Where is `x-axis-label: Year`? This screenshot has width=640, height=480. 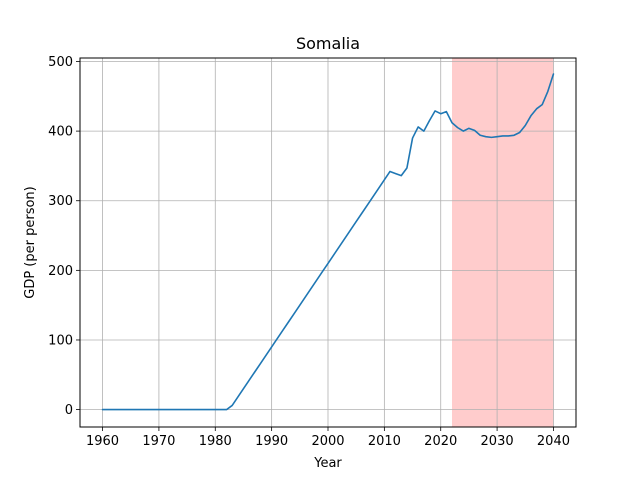
x-axis-label: Year is located at coordinates (327, 463).